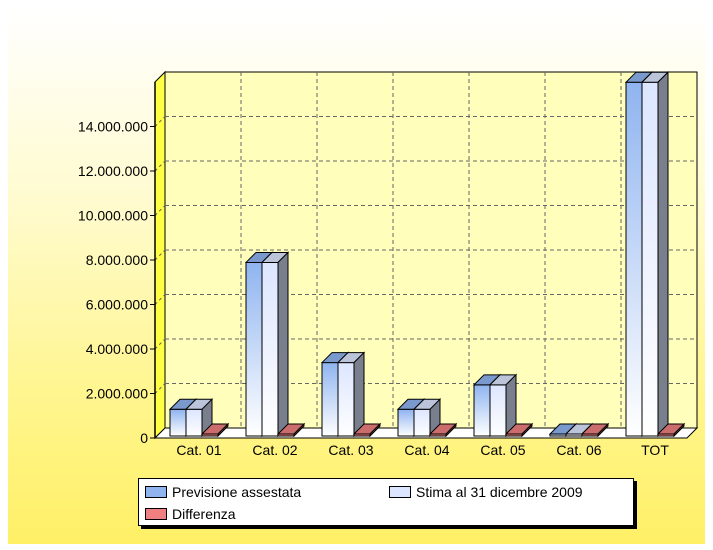 The width and height of the screenshot is (713, 550). I want to click on y-tick-label: 8.000.000, so click(117, 260).